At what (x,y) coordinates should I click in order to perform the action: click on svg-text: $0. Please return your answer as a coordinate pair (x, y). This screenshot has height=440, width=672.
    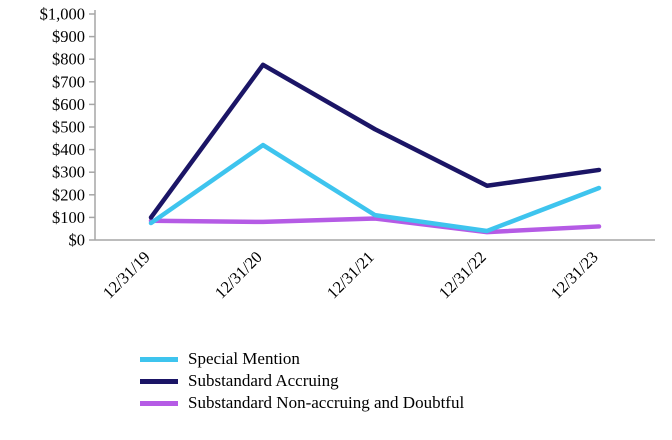
    Looking at the image, I should click on (77, 240).